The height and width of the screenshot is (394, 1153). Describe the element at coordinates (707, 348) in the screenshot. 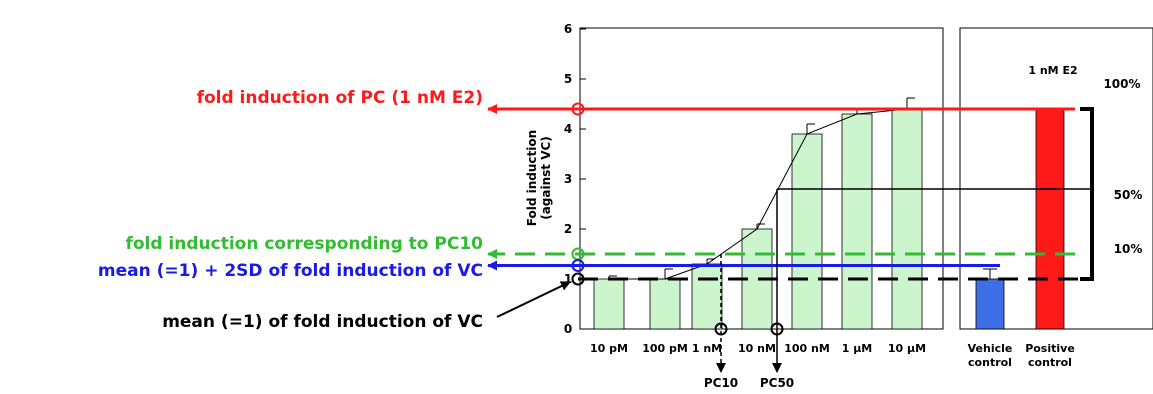

I see `x-tick-label: 1 nM` at that location.